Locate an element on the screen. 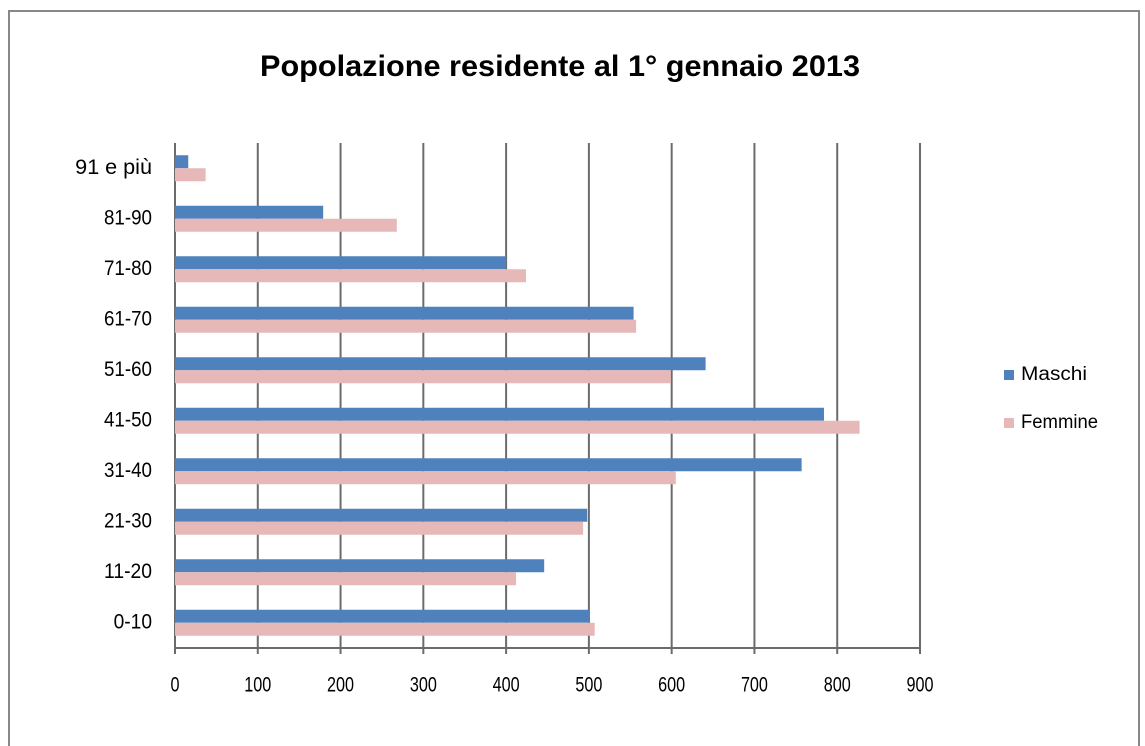 The image size is (1145, 746). y-tick-label: 31-40 is located at coordinates (128, 470).